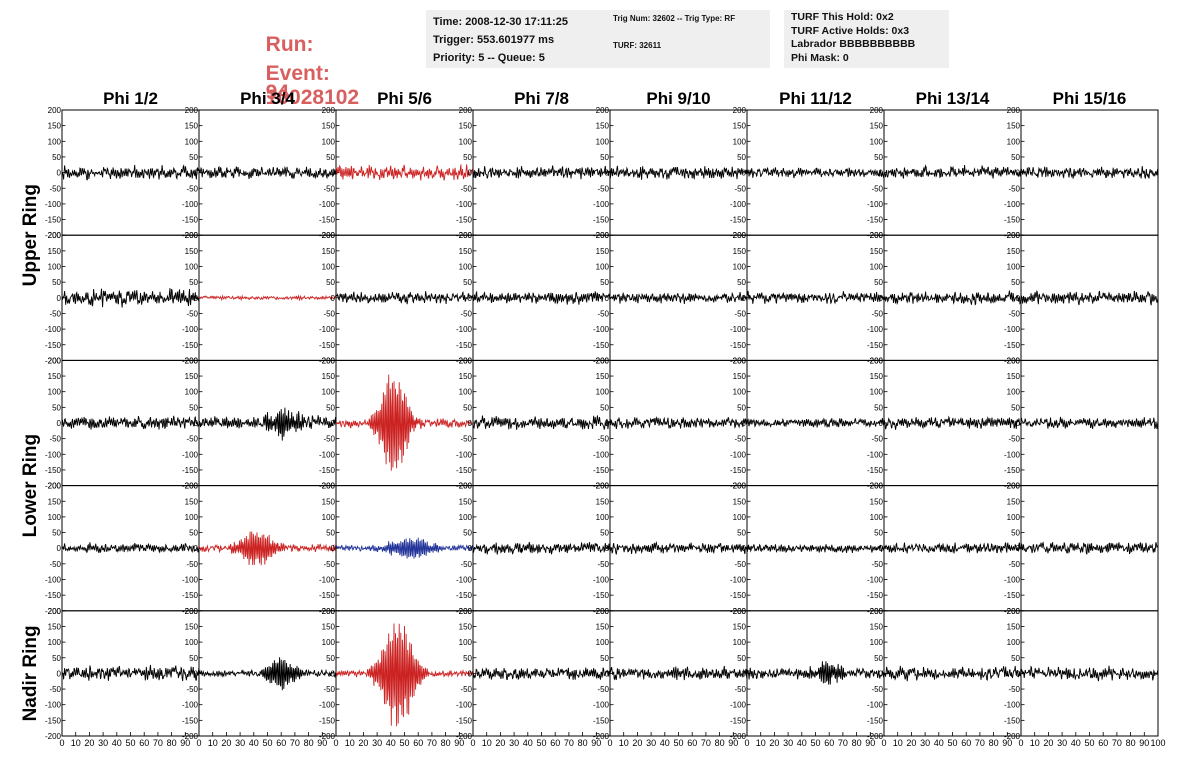 This screenshot has height=772, width=1196. What do you see at coordinates (720, 743) in the screenshot?
I see `x-tick-label: 80` at bounding box center [720, 743].